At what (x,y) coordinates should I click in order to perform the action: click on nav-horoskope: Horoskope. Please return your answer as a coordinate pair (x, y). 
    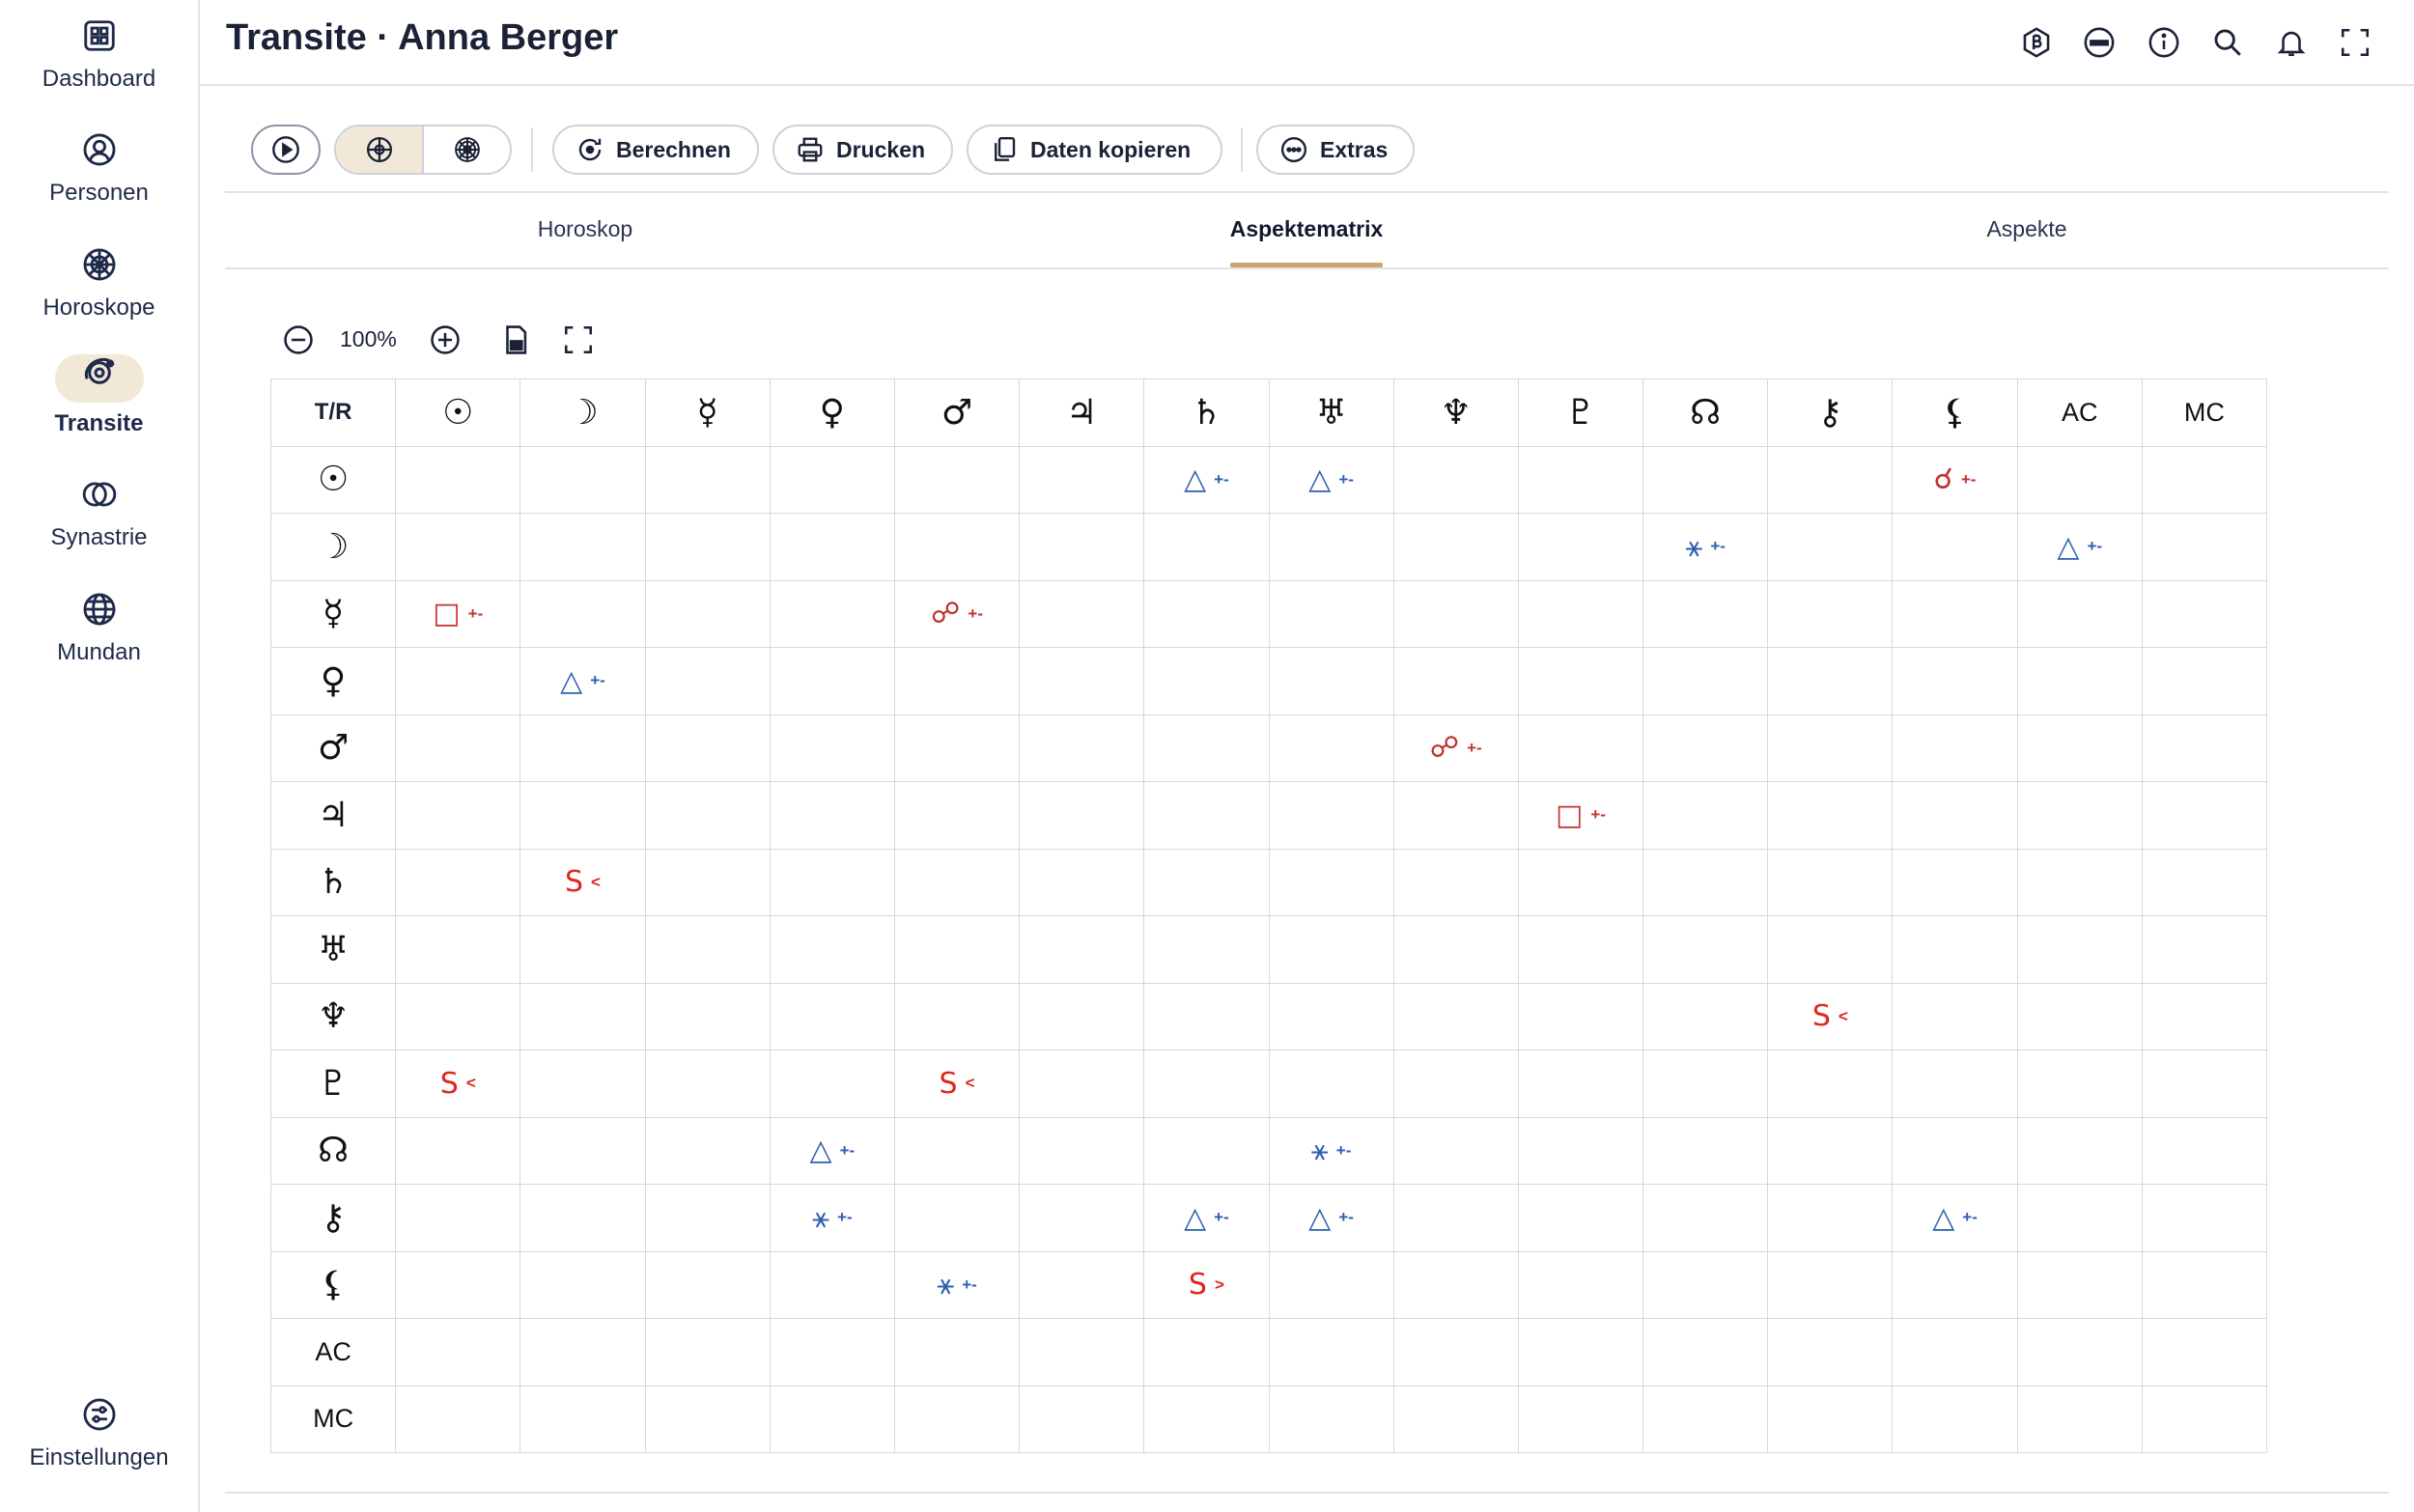
    Looking at the image, I should click on (99, 284).